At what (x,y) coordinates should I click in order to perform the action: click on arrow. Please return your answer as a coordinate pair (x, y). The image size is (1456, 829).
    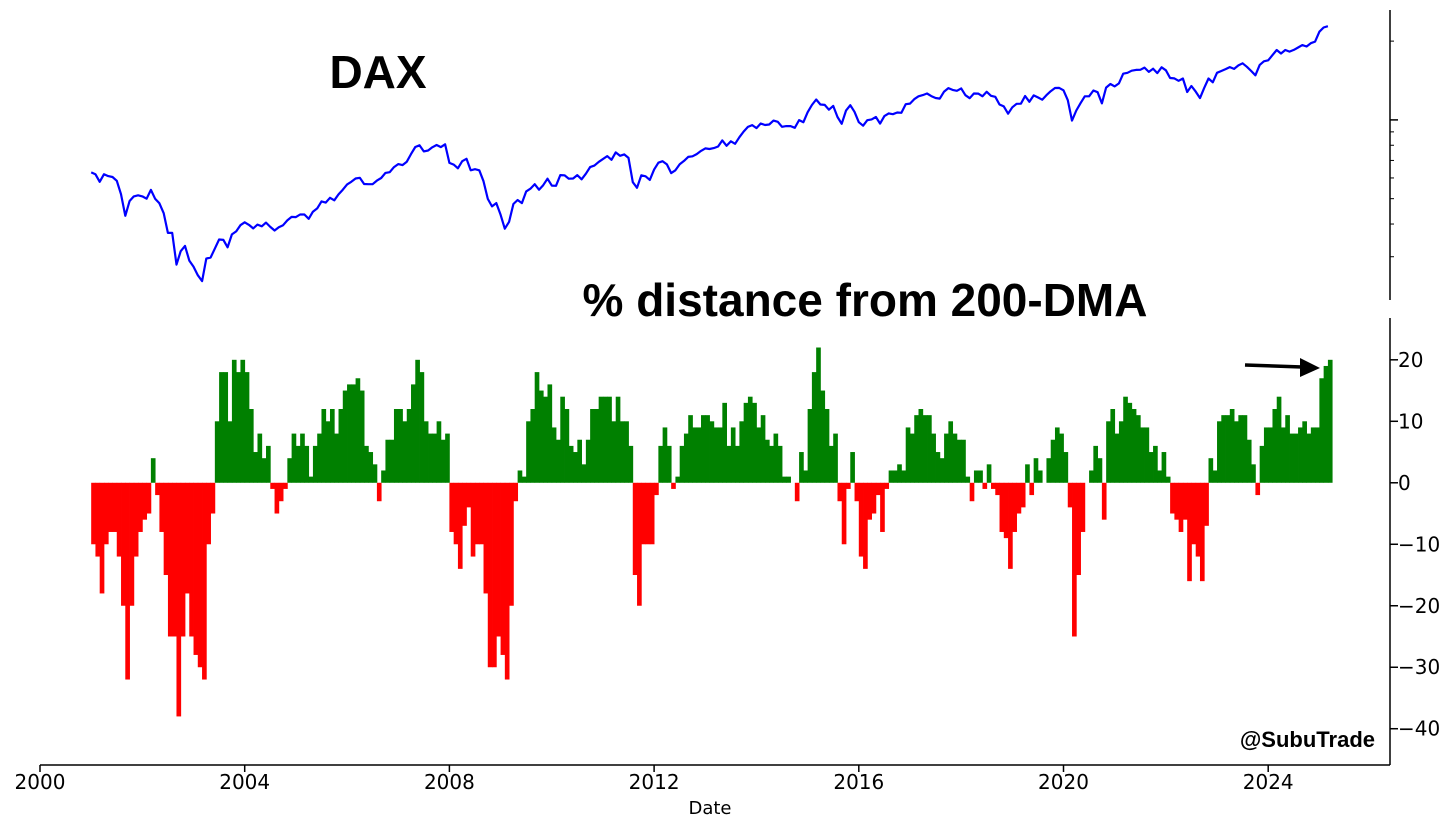
    Looking at the image, I should click on (1282, 367).